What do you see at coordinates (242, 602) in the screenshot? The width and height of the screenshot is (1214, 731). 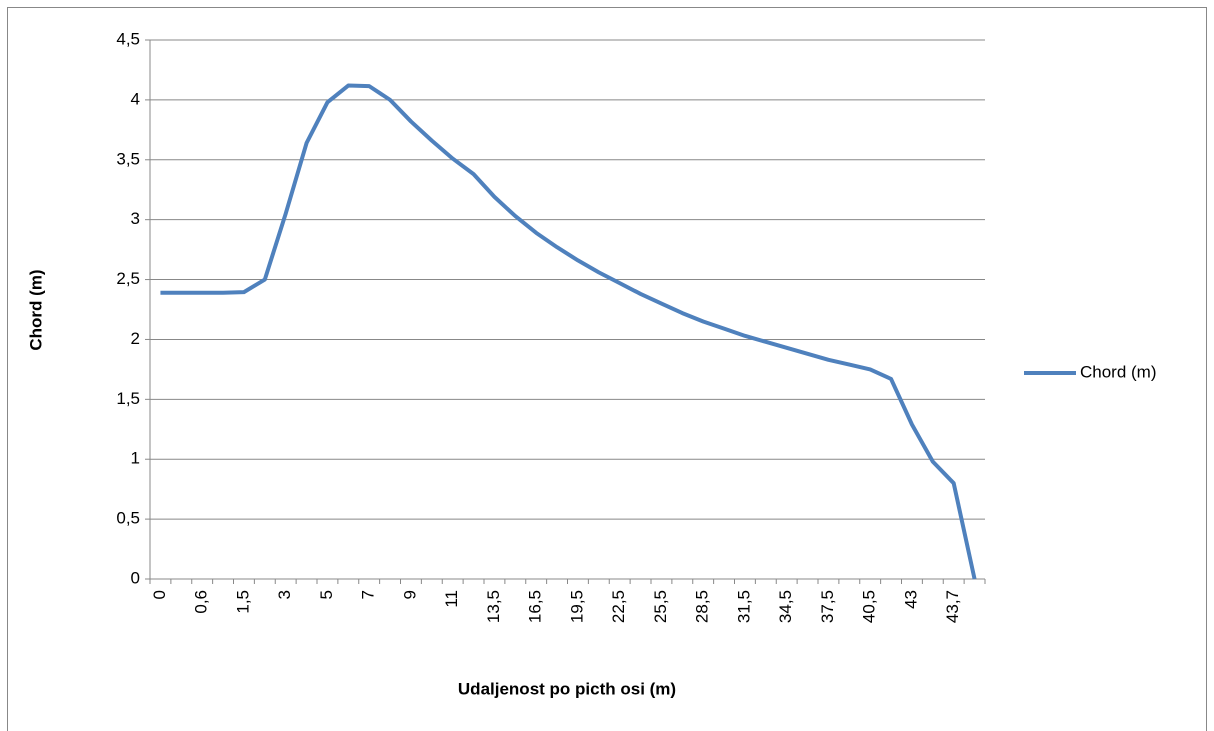 I see `x-tick-label: 1,5` at bounding box center [242, 602].